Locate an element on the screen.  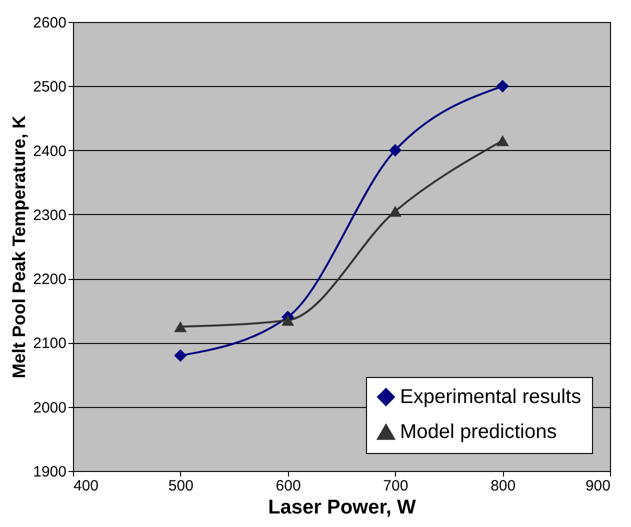
legend-label: Experimental results is located at coordinates (491, 397).